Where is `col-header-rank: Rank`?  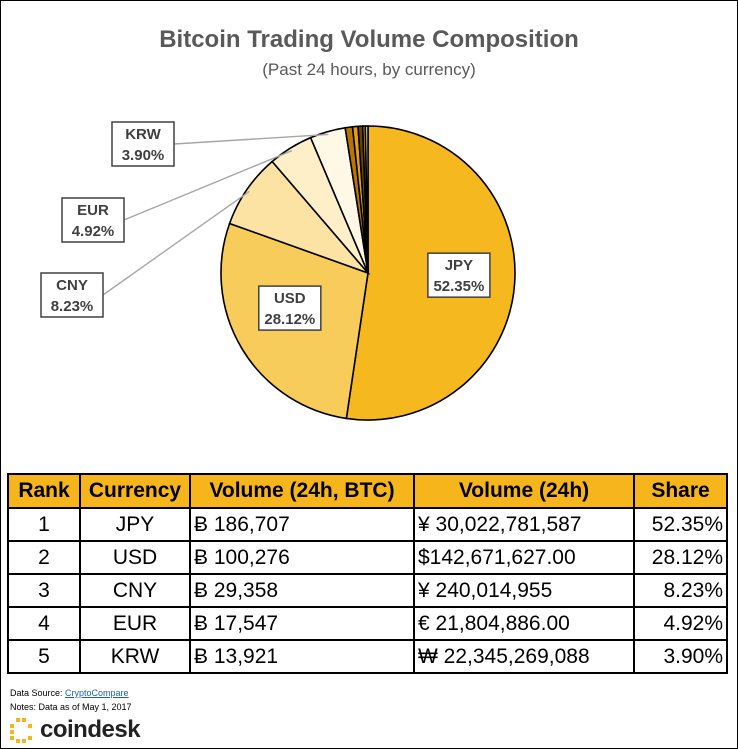 col-header-rank: Rank is located at coordinates (44, 491).